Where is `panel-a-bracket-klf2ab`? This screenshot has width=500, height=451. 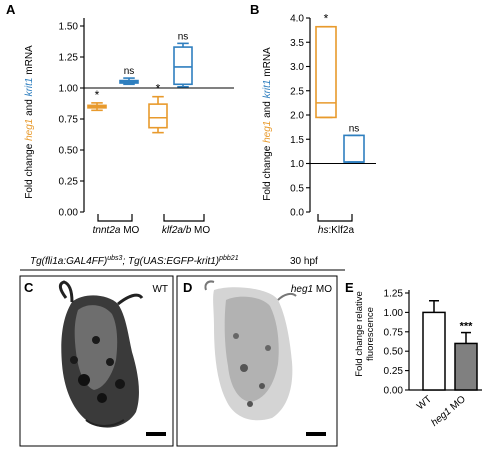
panel-a-bracket-klf2ab is located at coordinates (184, 218).